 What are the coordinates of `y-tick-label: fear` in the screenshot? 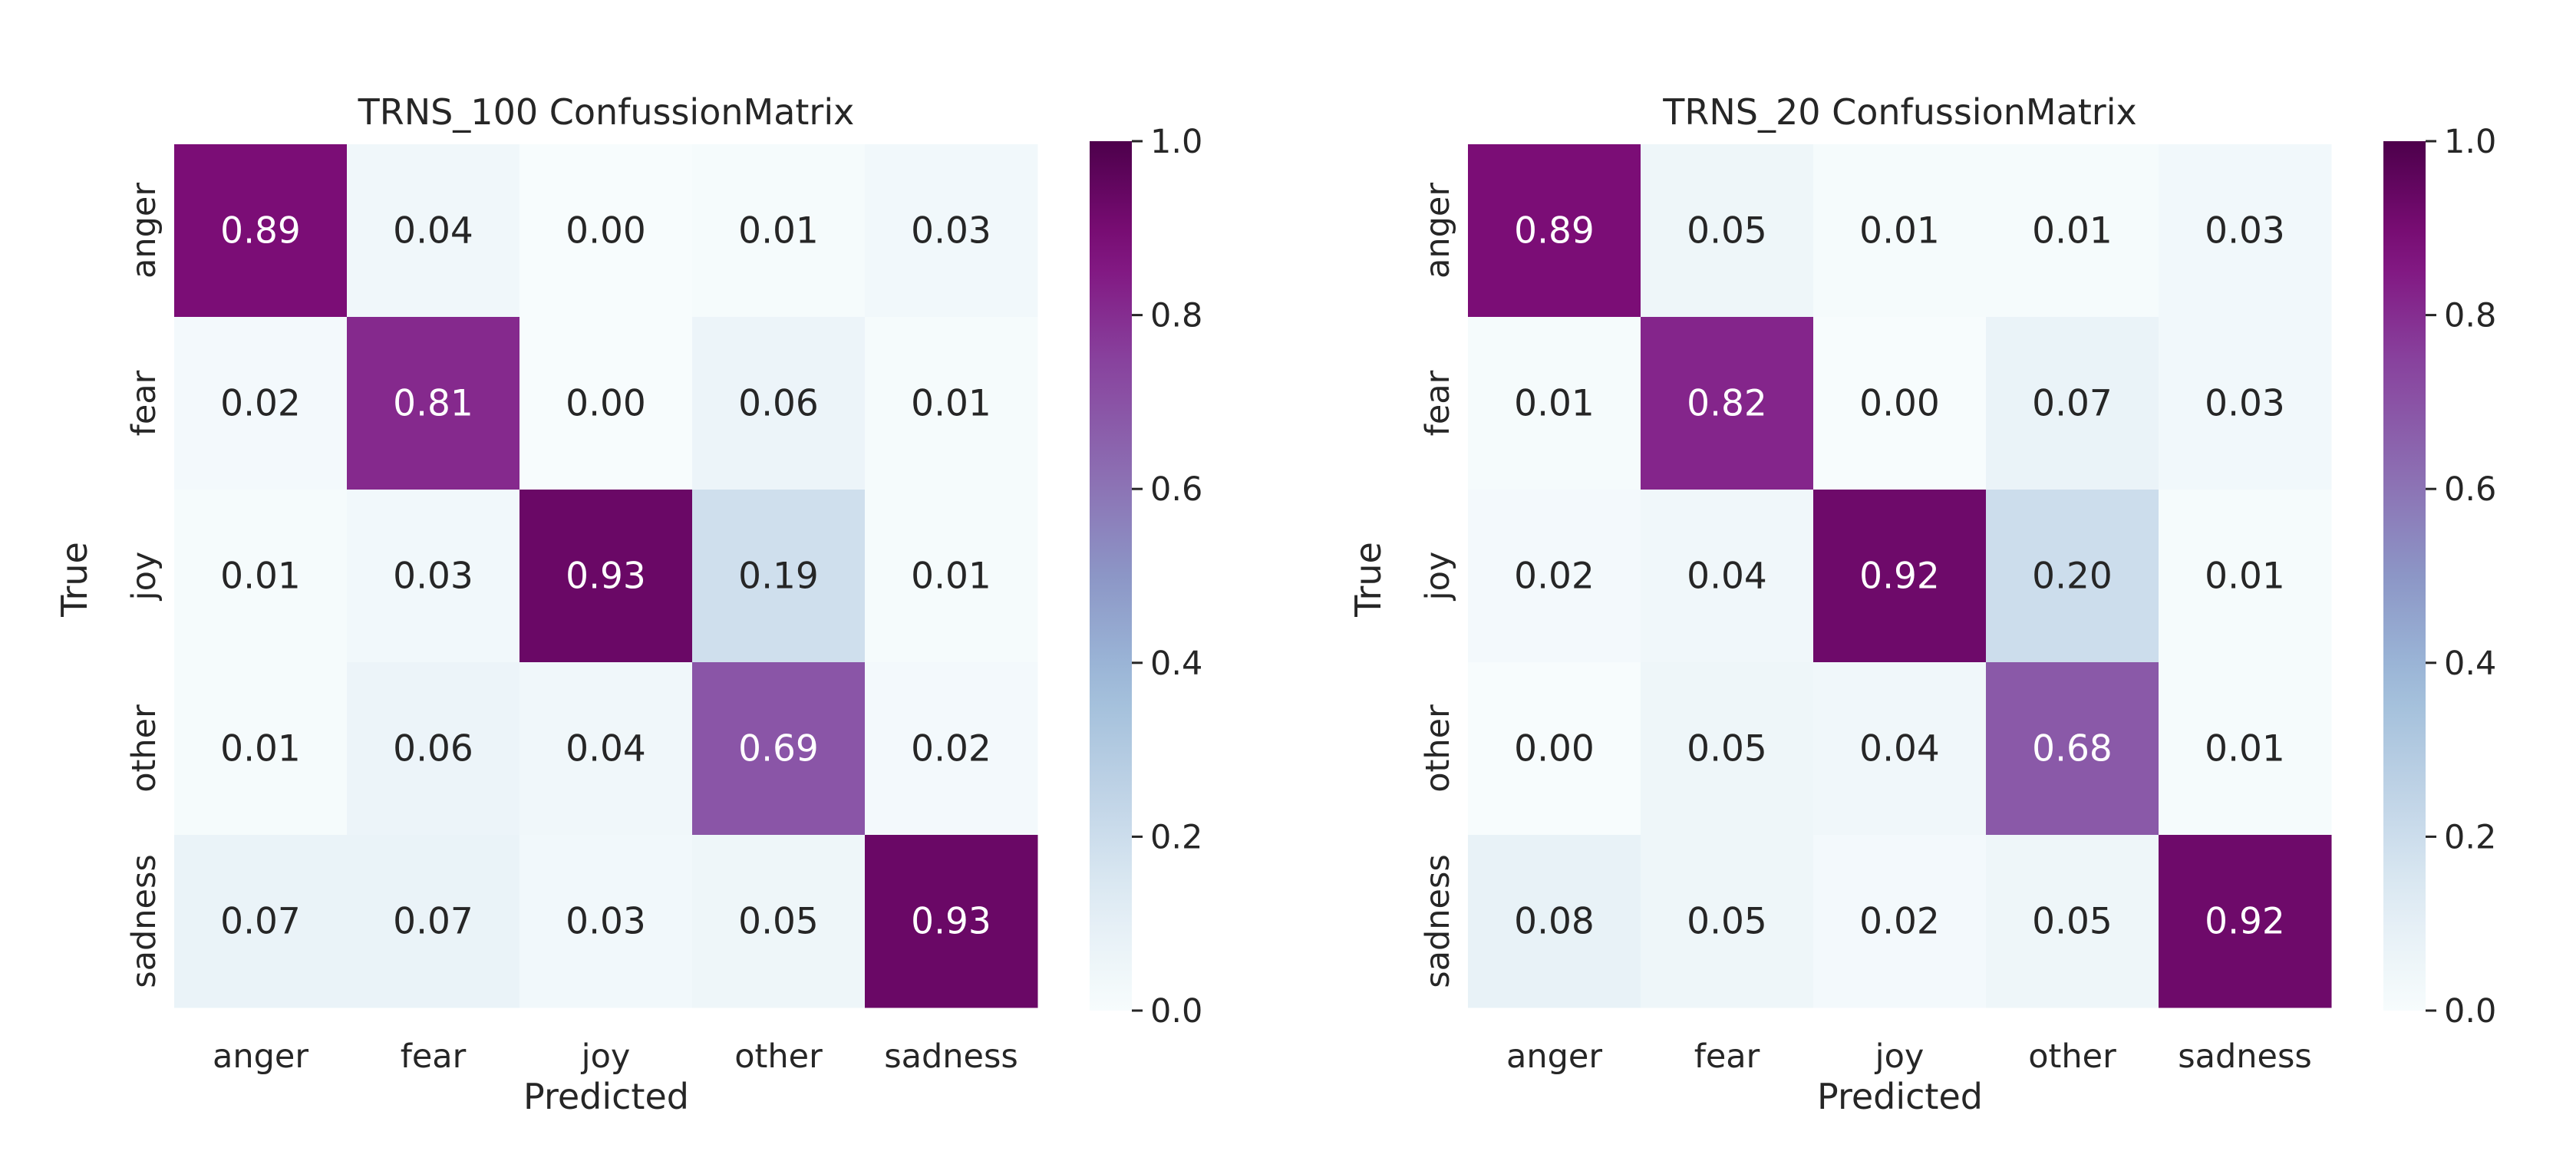 It's located at (1438, 403).